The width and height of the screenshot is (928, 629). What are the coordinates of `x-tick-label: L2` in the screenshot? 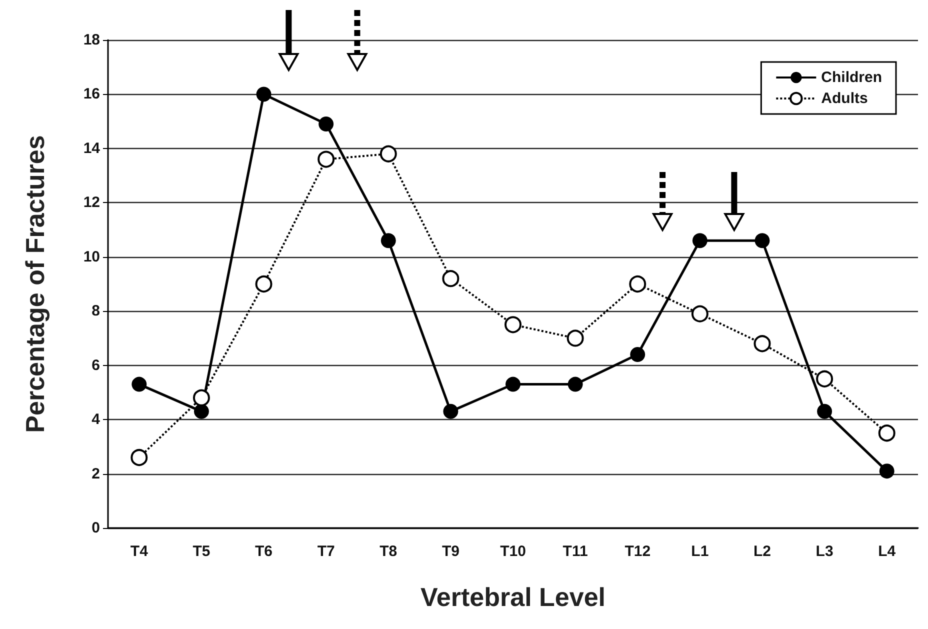 It's located at (762, 551).